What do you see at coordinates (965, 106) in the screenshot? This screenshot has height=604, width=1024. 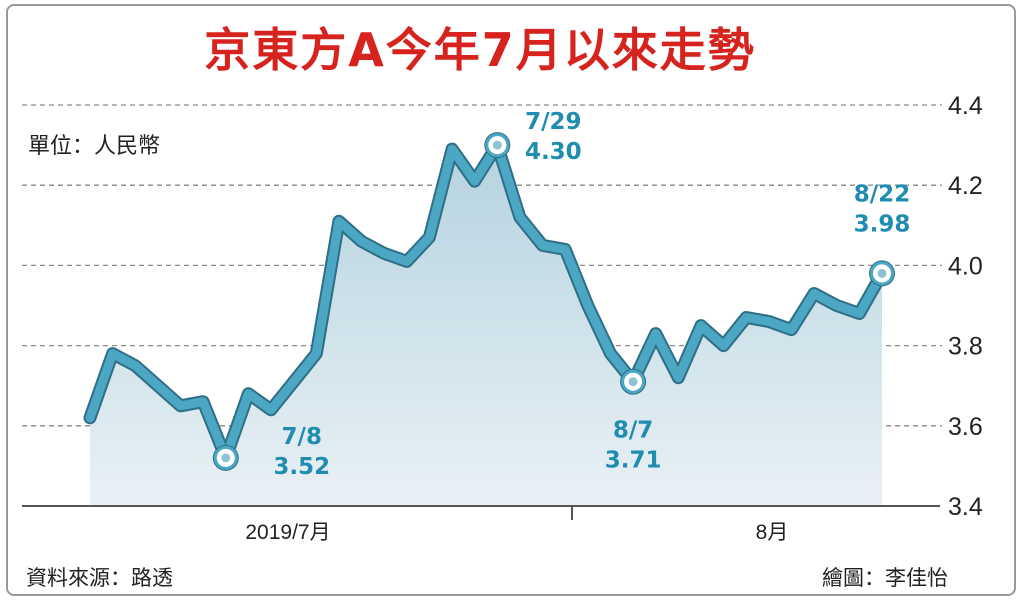 I see `y-tick-label: 4.4` at bounding box center [965, 106].